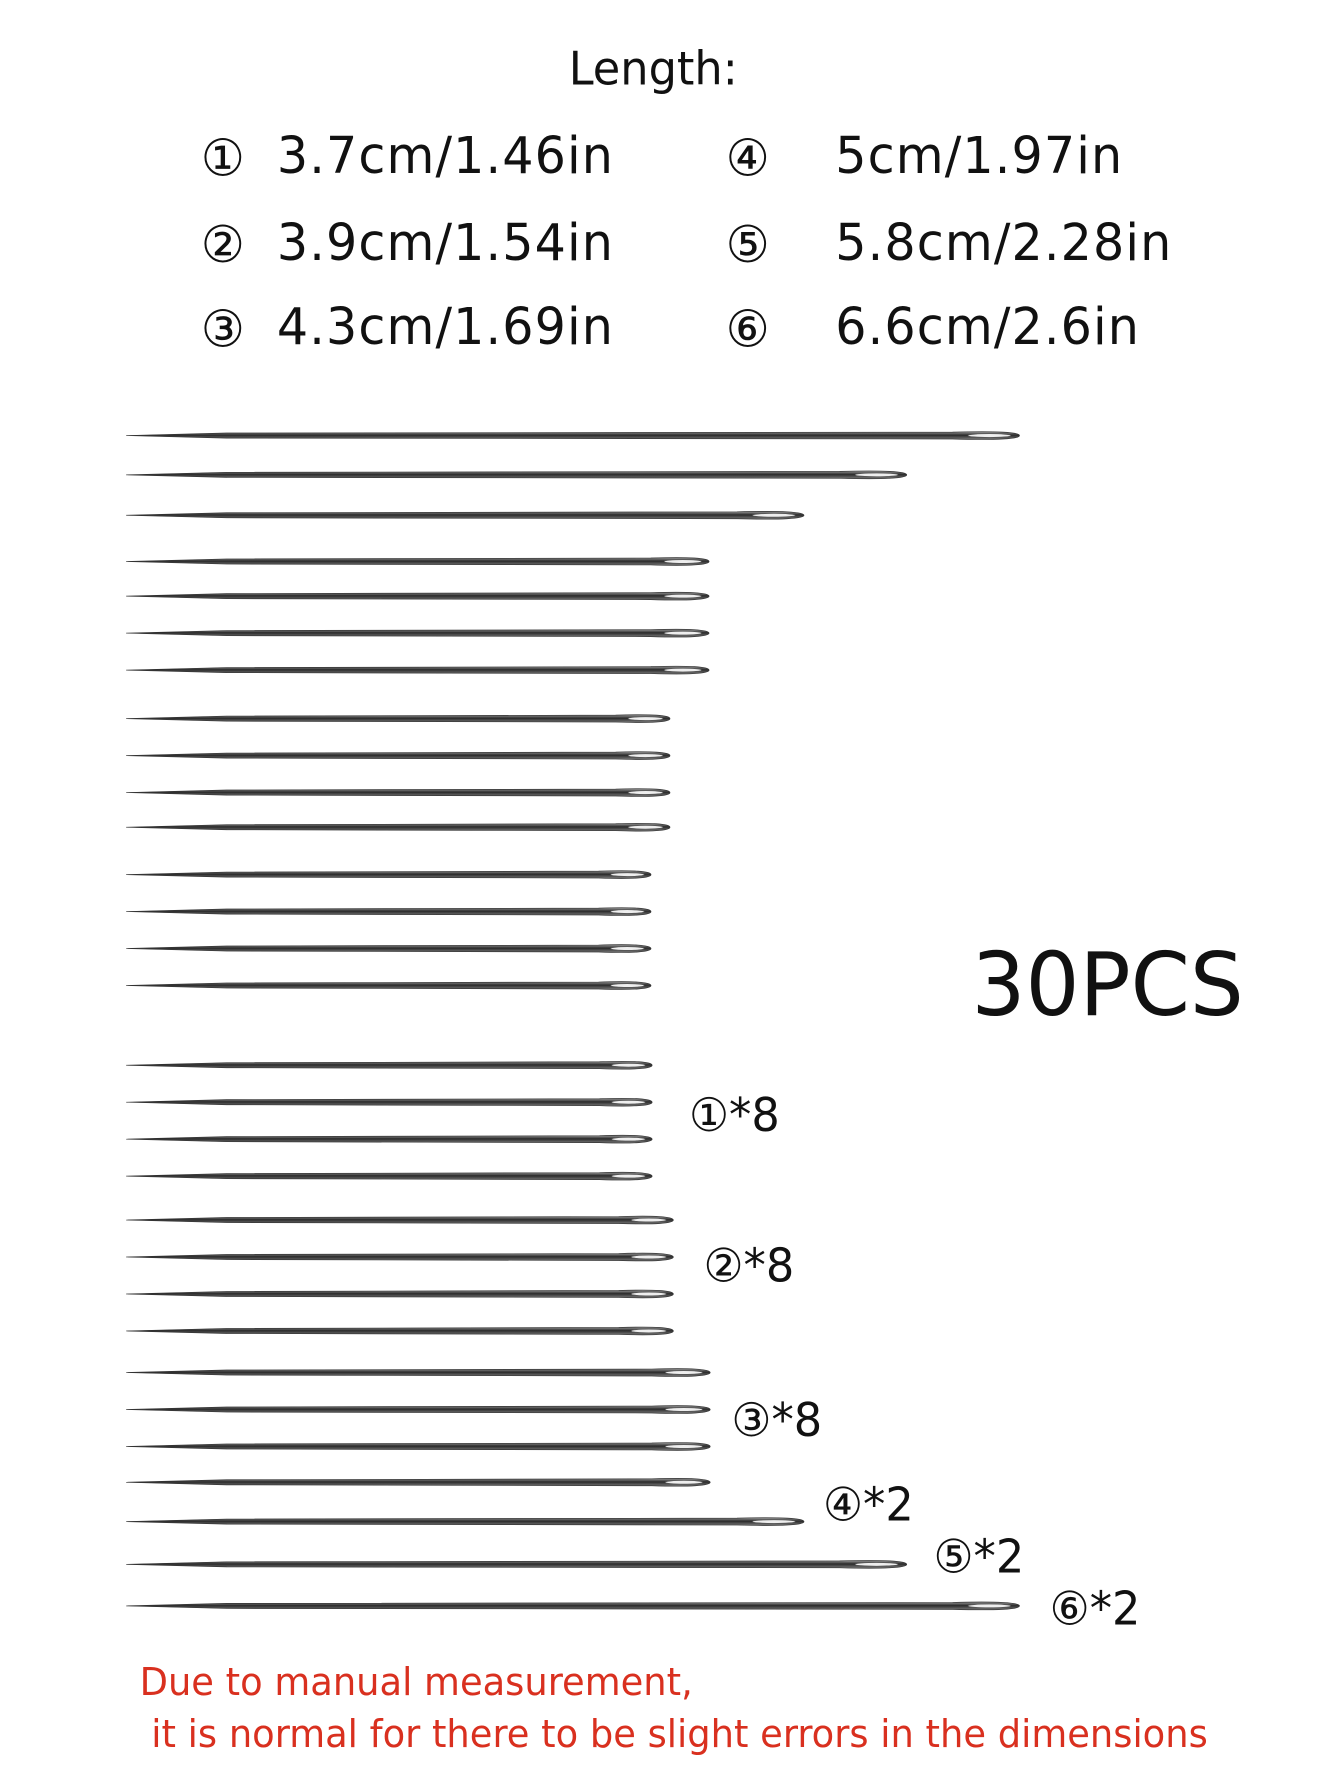  What do you see at coordinates (445, 242) in the screenshot?
I see `size-length: 3.9cm/1.54in` at bounding box center [445, 242].